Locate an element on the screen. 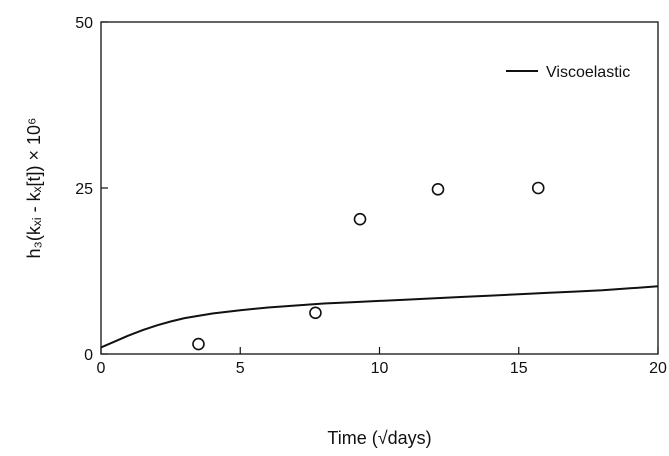 This screenshot has width=669, height=456. x-axis-label: Time (√days) is located at coordinates (379, 438).